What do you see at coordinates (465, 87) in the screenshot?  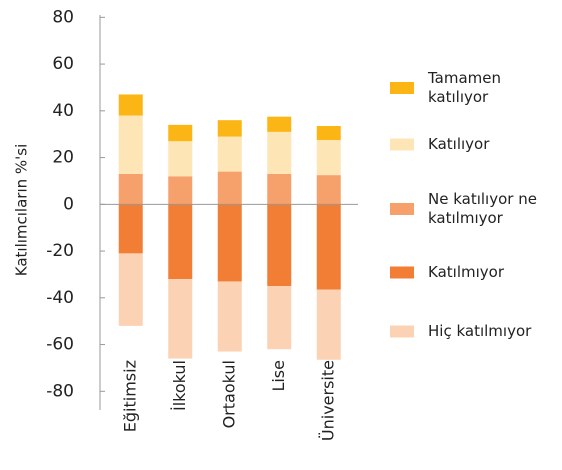 I see `legend-label: Tamamen katılıyor` at bounding box center [465, 87].